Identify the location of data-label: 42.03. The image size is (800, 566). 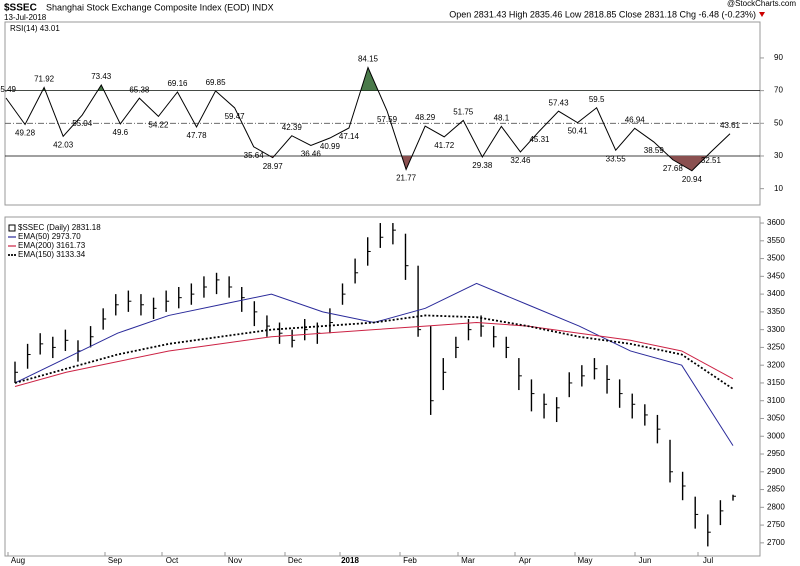
(63, 144).